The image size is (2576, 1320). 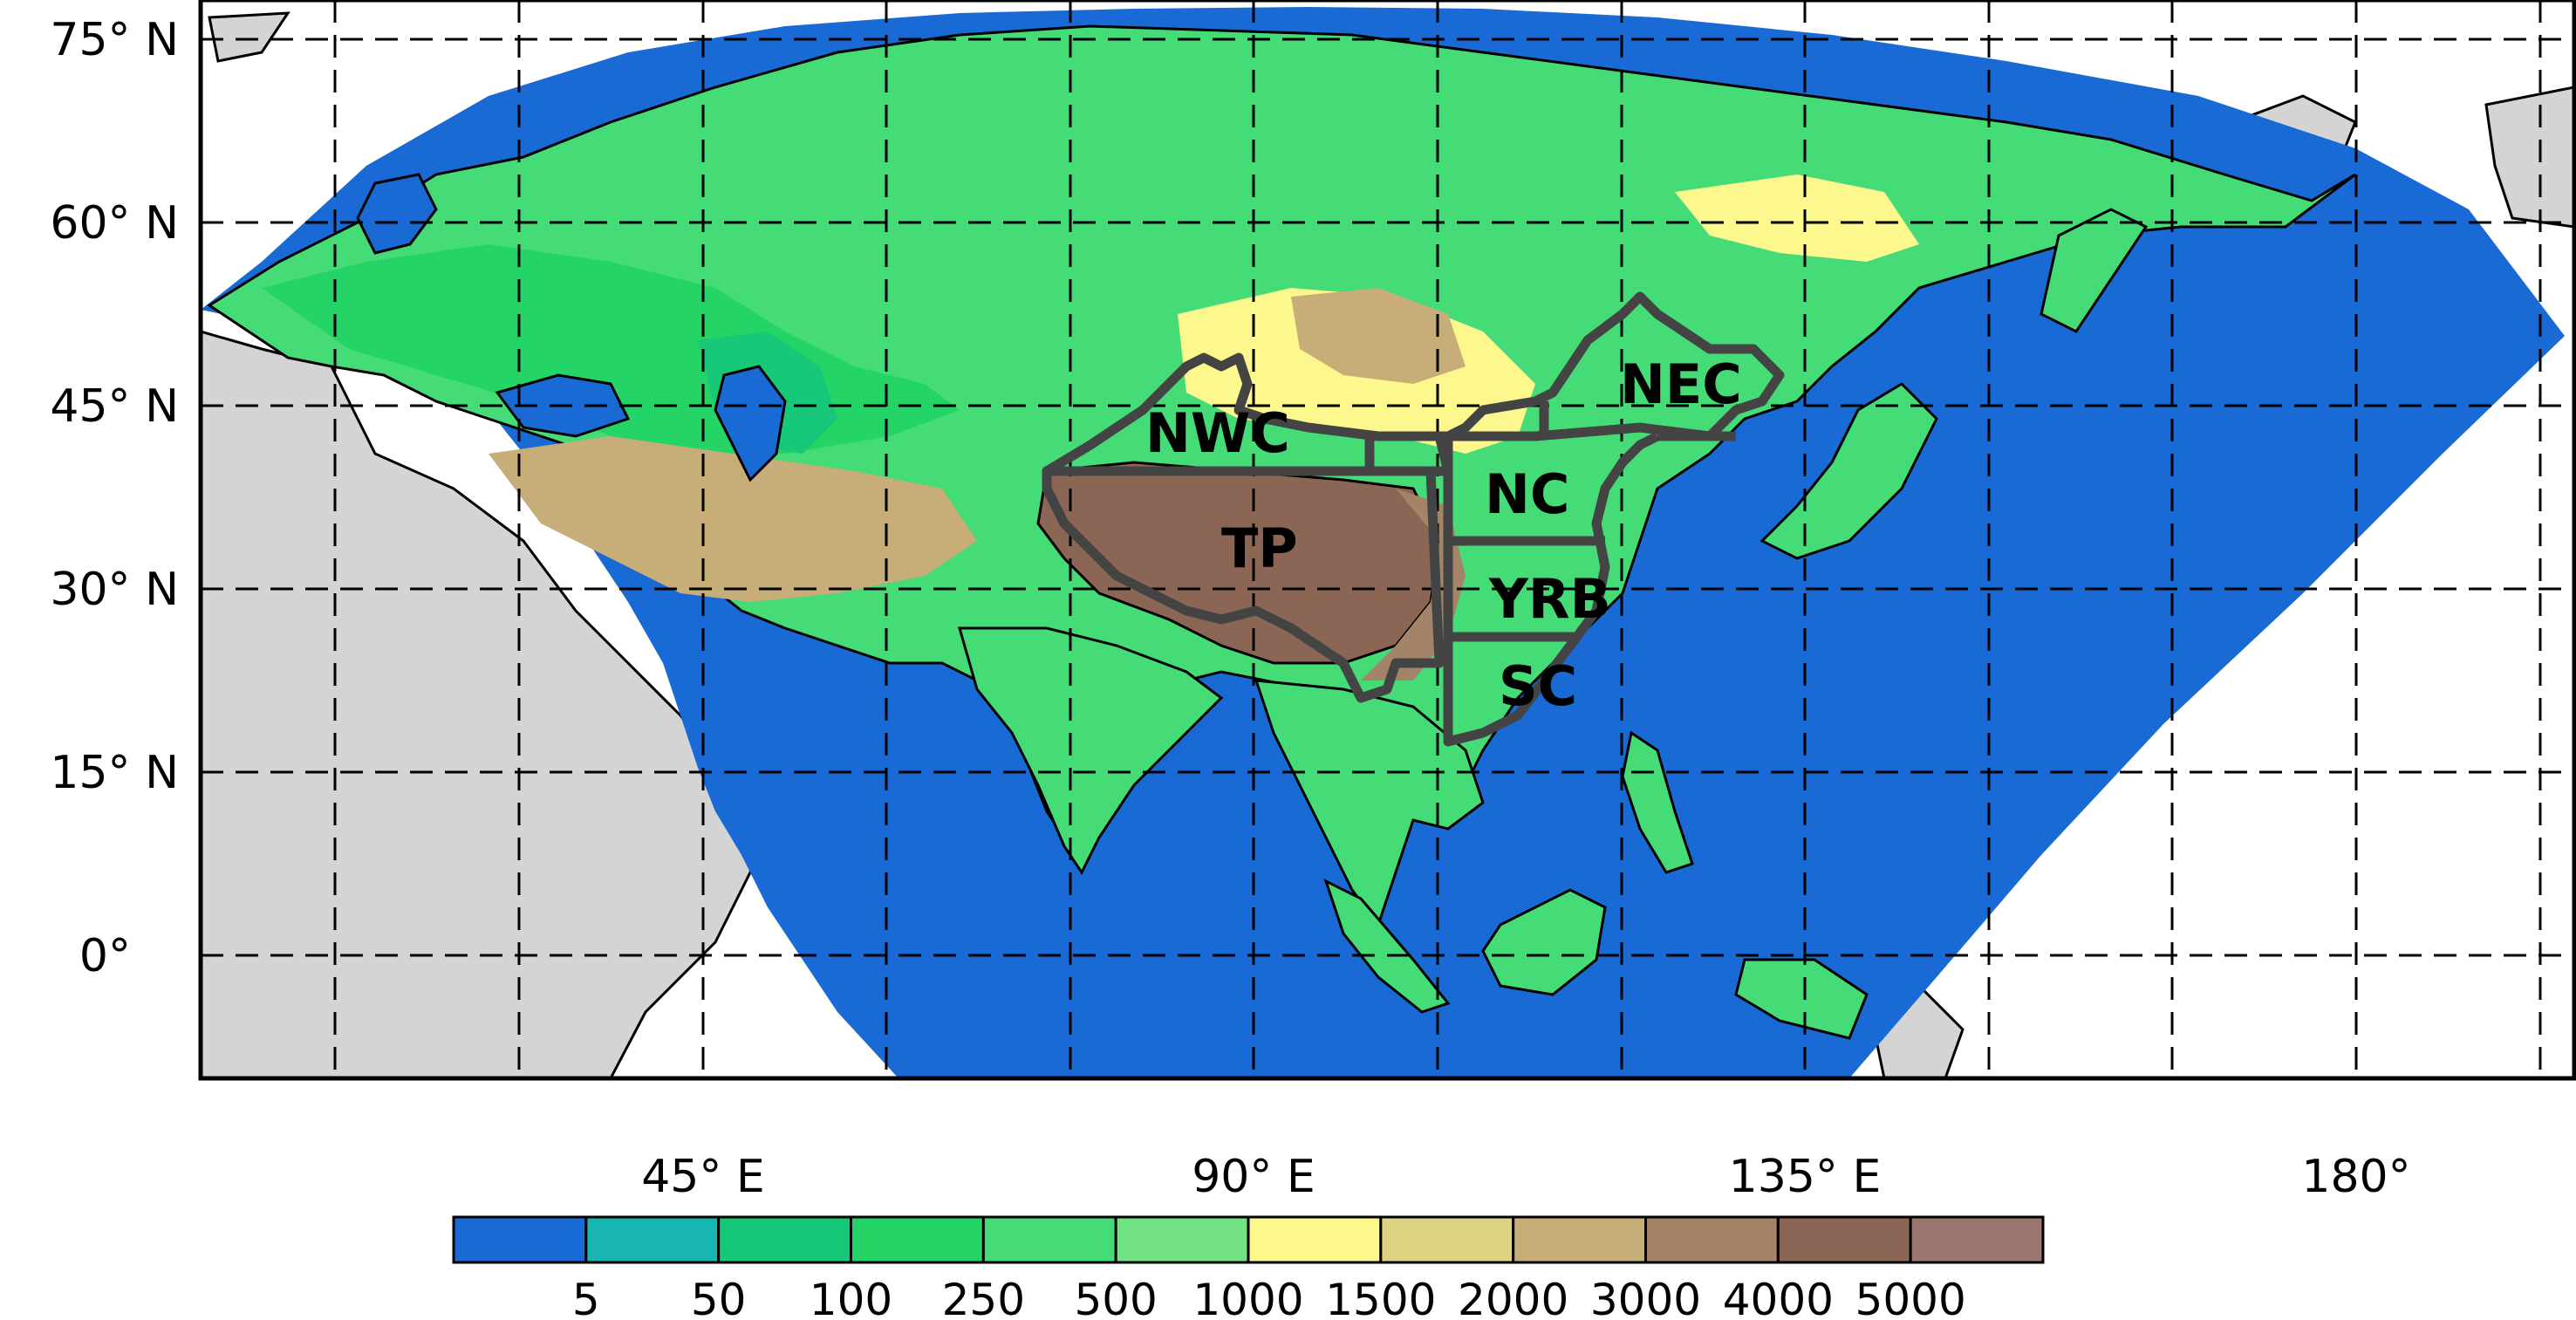 What do you see at coordinates (1797, 218) in the screenshot?
I see `highland-yellow-east` at bounding box center [1797, 218].